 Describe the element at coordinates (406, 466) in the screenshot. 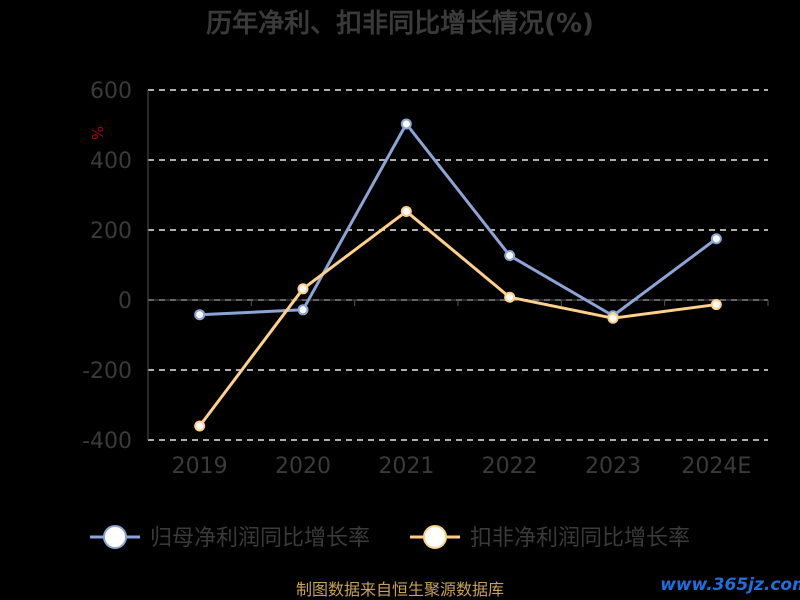

I see `x-tick-label: 2021` at that location.